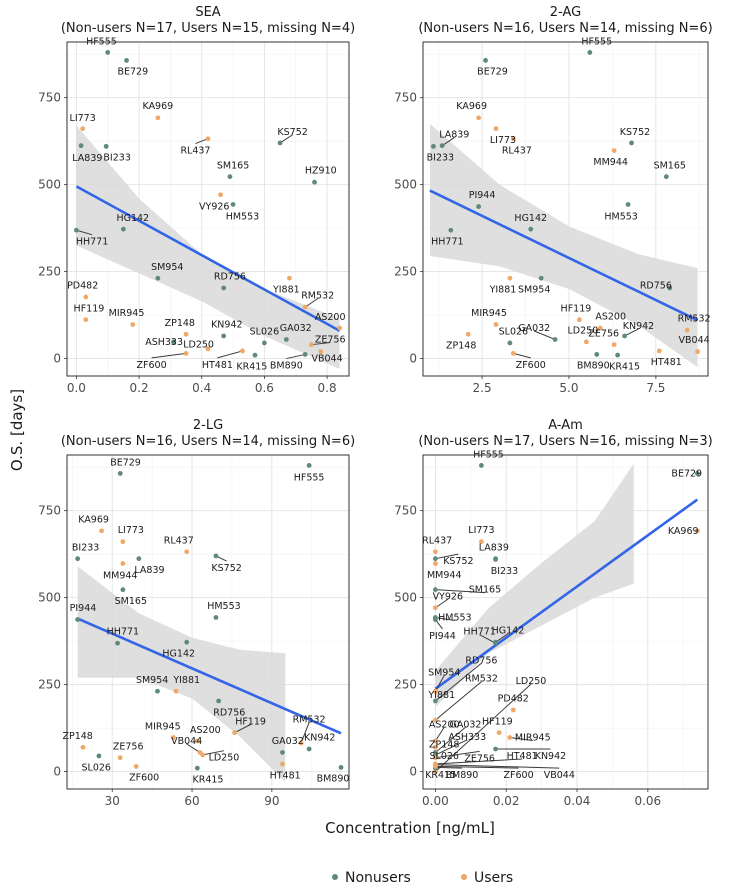 This screenshot has height=889, width=738. Describe the element at coordinates (481, 660) in the screenshot. I see `point-label: RD756` at that location.